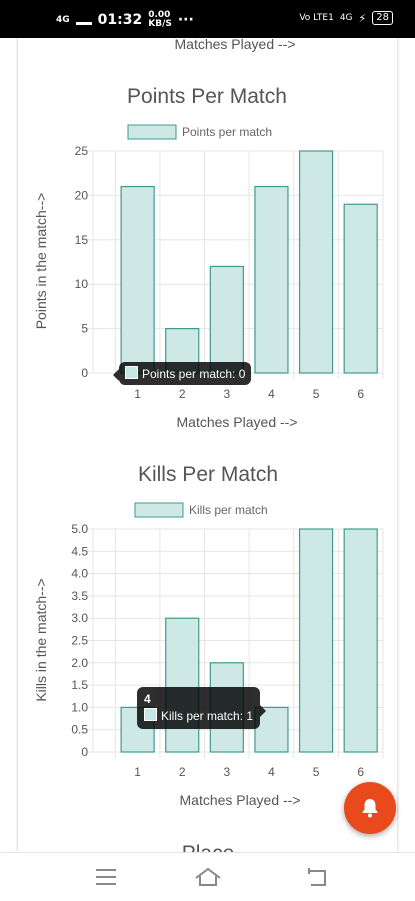 The width and height of the screenshot is (415, 901). What do you see at coordinates (202, 708) in the screenshot?
I see `kills-tooltip: 4 Kills per match: 1` at bounding box center [202, 708].